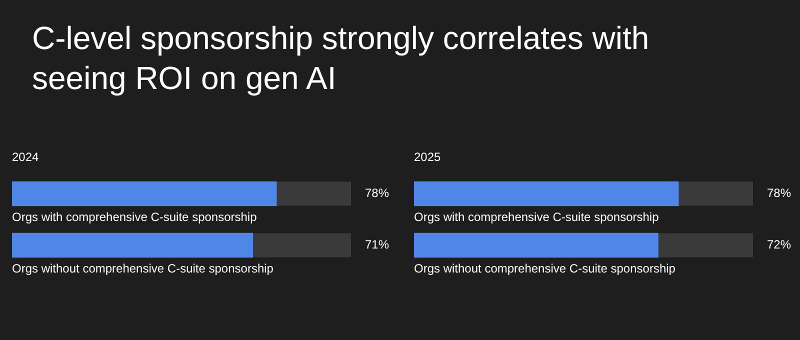 This screenshot has height=340, width=800. I want to click on data-label: 72%, so click(779, 245).